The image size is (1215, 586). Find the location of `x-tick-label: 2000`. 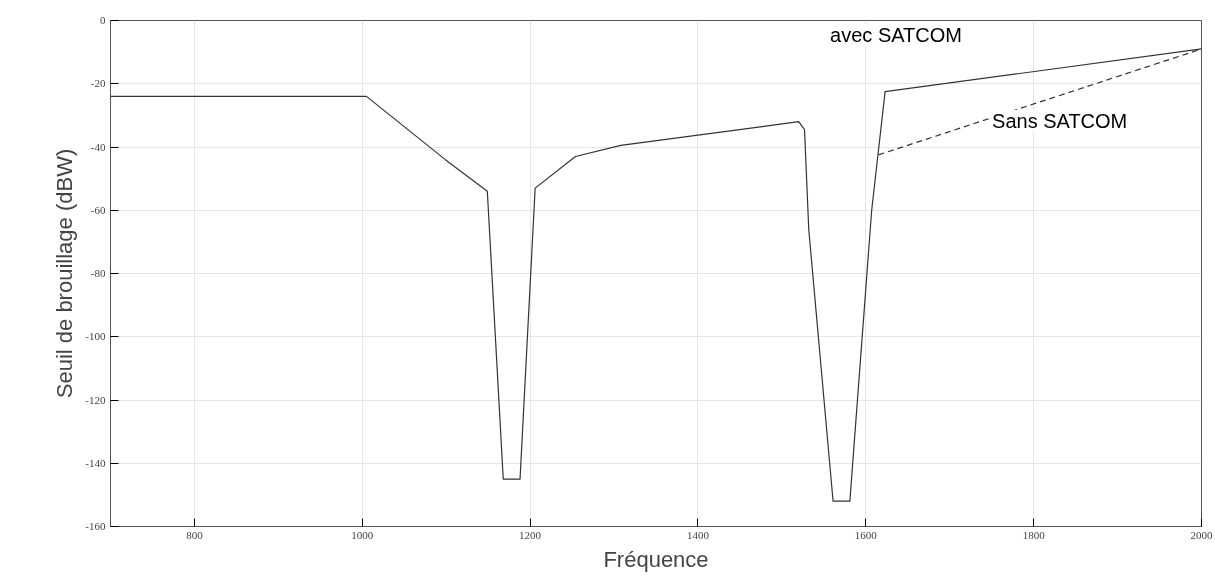

x-tick-label: 2000 is located at coordinates (1201, 534).